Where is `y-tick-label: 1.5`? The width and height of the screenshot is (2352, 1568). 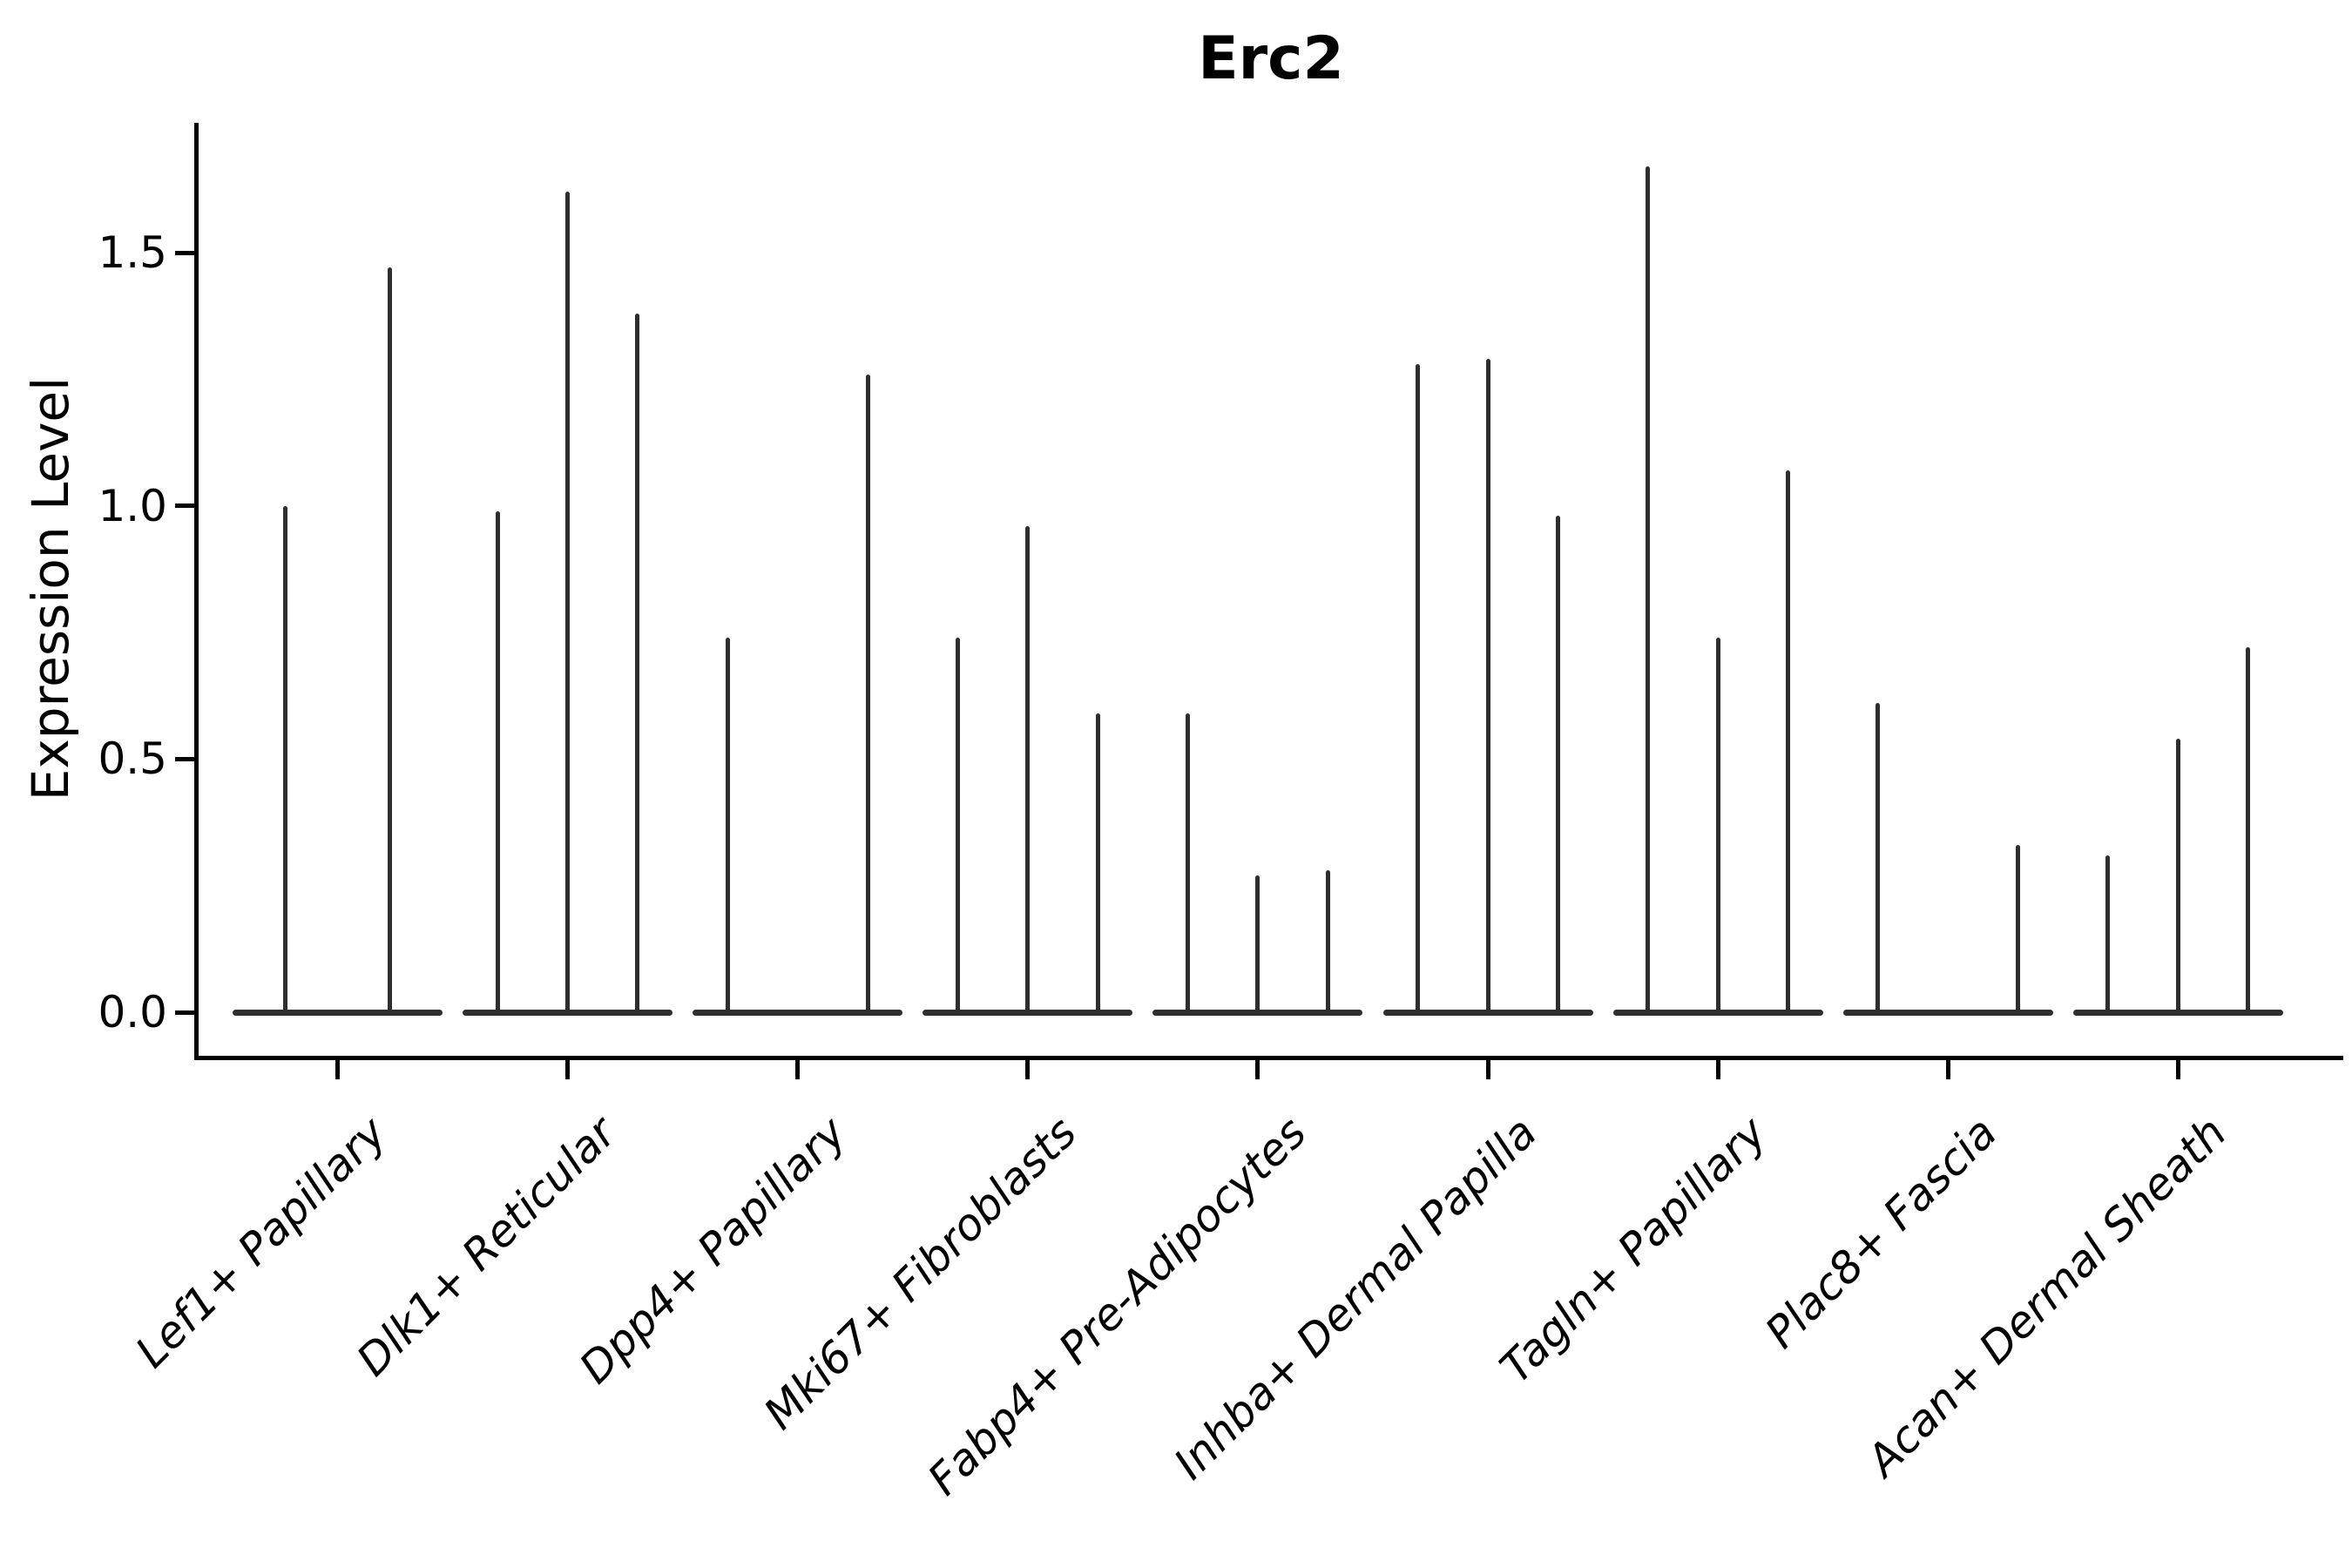
y-tick-label: 1.5 is located at coordinates (132, 253).